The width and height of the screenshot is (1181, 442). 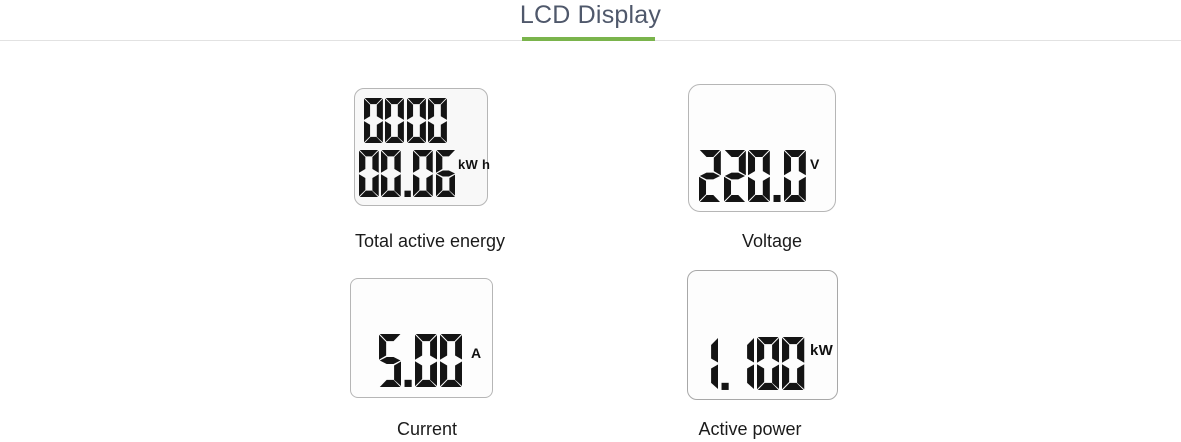 I want to click on title-underline, so click(x=588, y=39).